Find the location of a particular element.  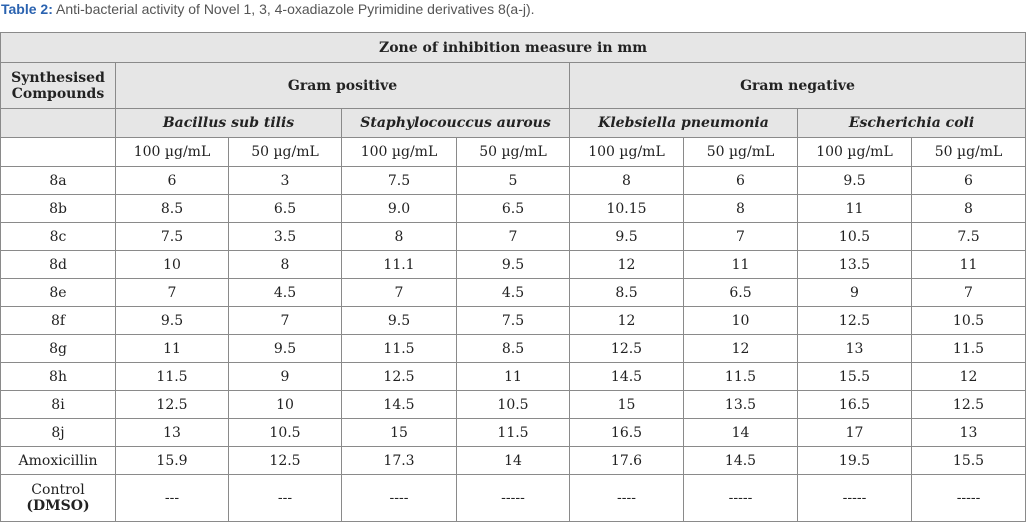

row-label: 8b is located at coordinates (58, 208).